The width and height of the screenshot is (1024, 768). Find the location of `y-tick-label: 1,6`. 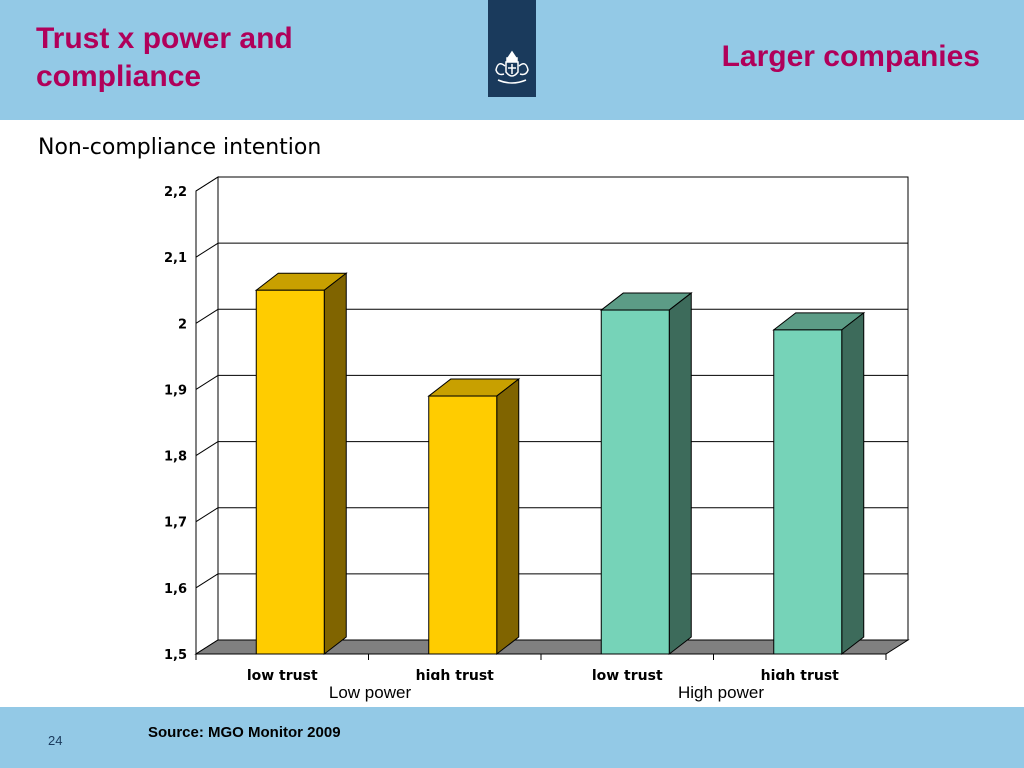

y-tick-label: 1,6 is located at coordinates (175, 589).